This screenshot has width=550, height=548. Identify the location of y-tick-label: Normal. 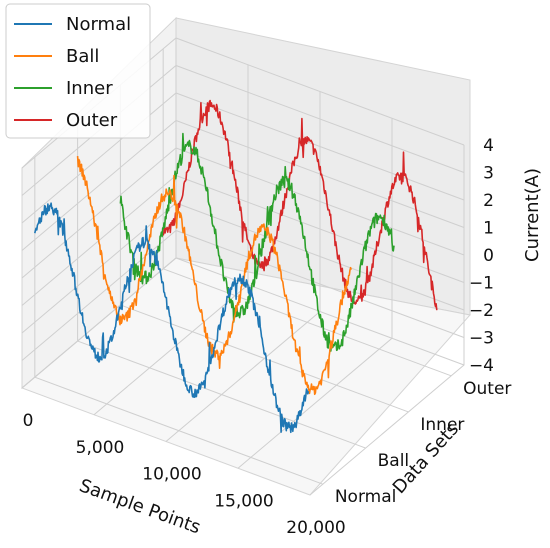
(366, 497).